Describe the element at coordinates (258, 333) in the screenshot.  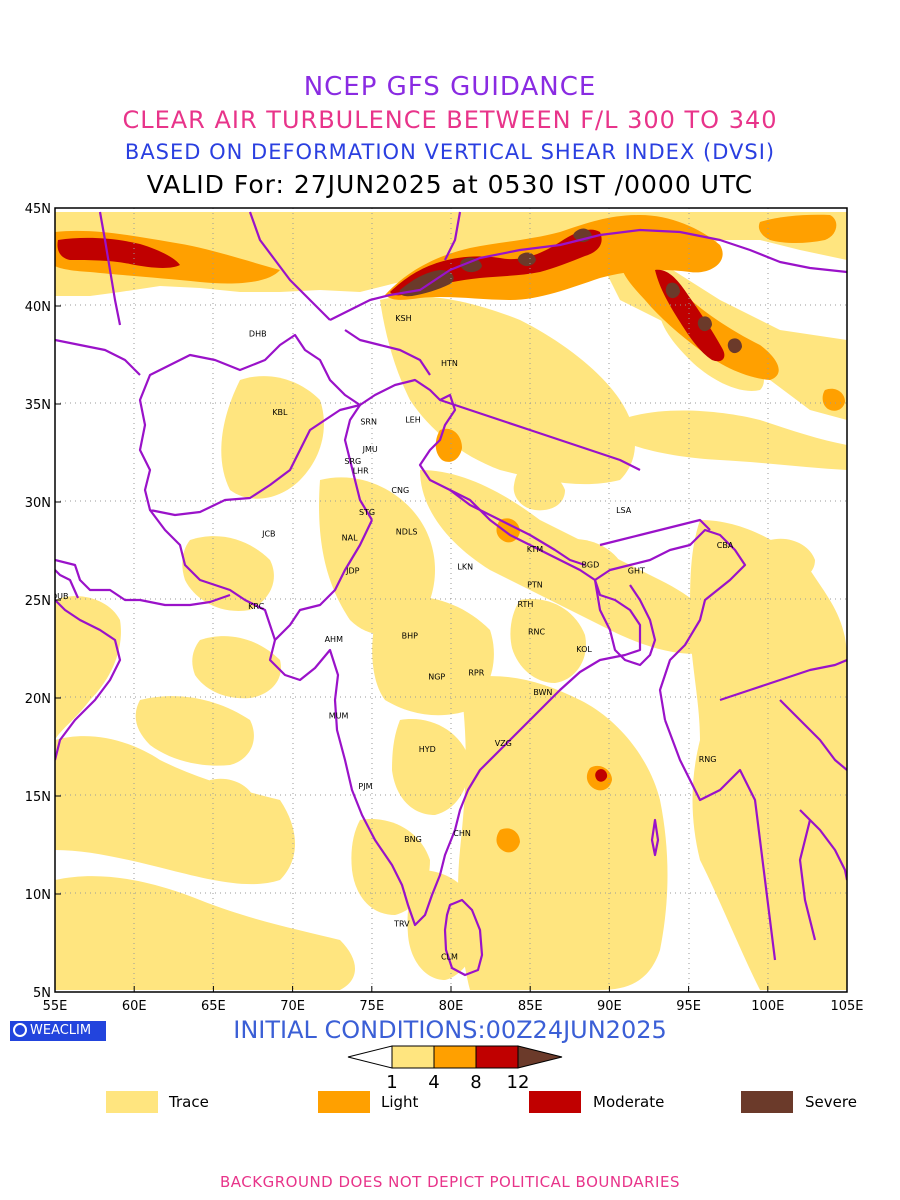
I see `station-label-dhb: DHB` at that location.